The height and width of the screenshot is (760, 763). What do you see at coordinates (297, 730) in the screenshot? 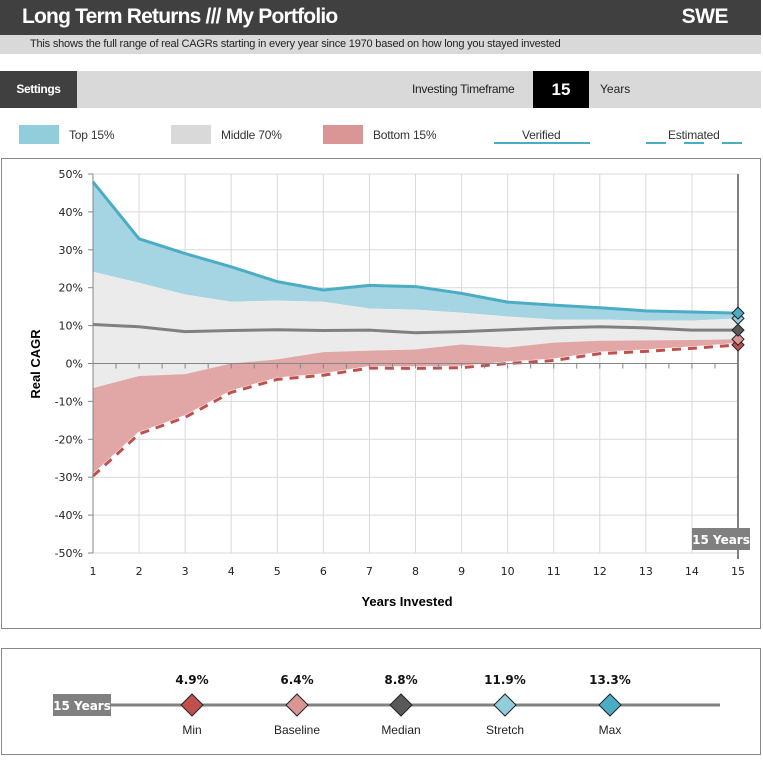
I see `summary-name-baseline: Baseline` at bounding box center [297, 730].